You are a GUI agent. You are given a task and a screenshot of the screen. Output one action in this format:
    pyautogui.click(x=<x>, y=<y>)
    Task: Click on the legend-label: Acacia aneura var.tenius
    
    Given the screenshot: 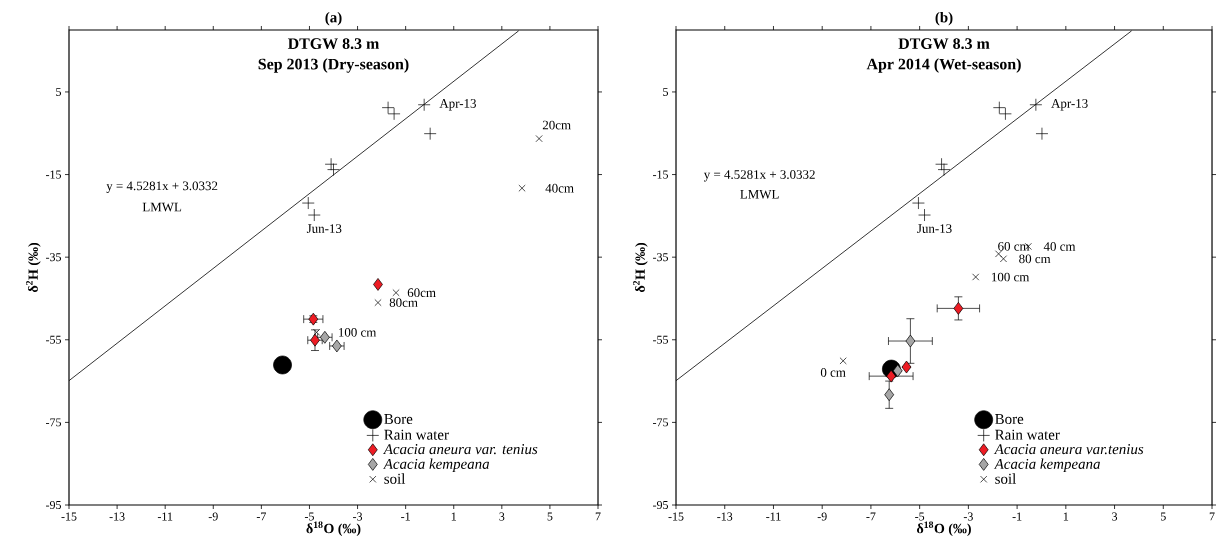 What is the action you would take?
    pyautogui.click(x=1068, y=449)
    